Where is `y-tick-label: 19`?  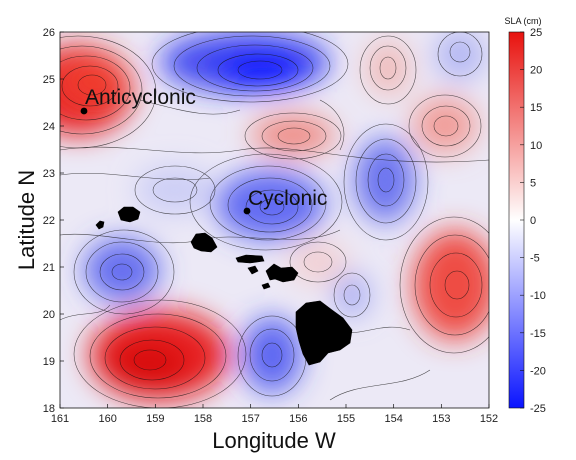 y-tick-label: 19 is located at coordinates (49, 362).